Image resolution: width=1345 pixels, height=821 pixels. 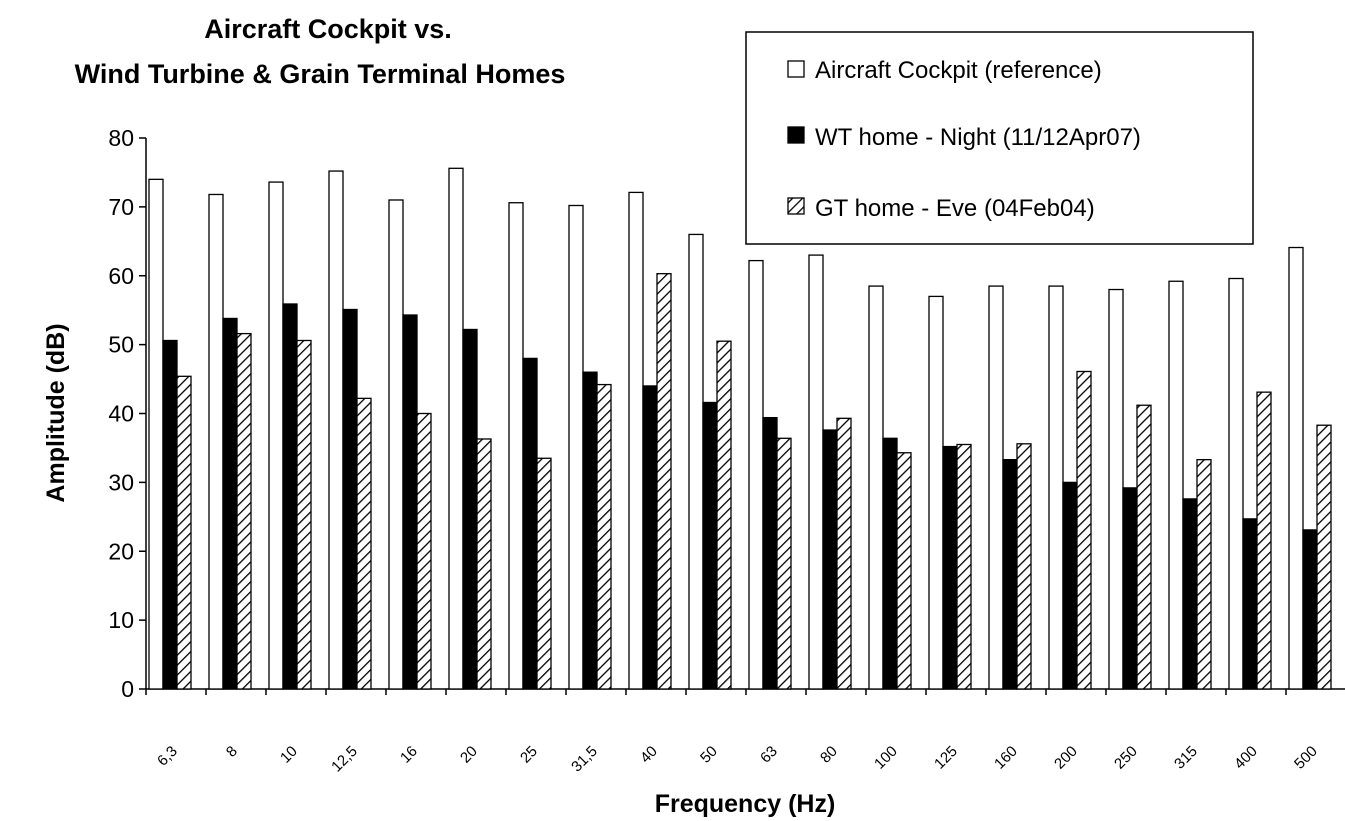 I want to click on legend-label-aircraft-cockpit: Aircraft Cockpit (reference), so click(x=958, y=70).